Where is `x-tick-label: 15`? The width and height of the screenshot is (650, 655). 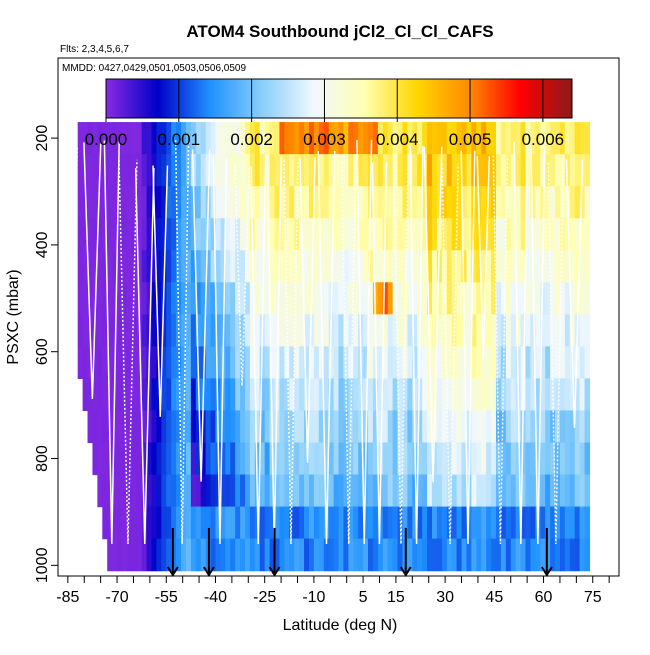 x-tick-label: 15 is located at coordinates (396, 597).